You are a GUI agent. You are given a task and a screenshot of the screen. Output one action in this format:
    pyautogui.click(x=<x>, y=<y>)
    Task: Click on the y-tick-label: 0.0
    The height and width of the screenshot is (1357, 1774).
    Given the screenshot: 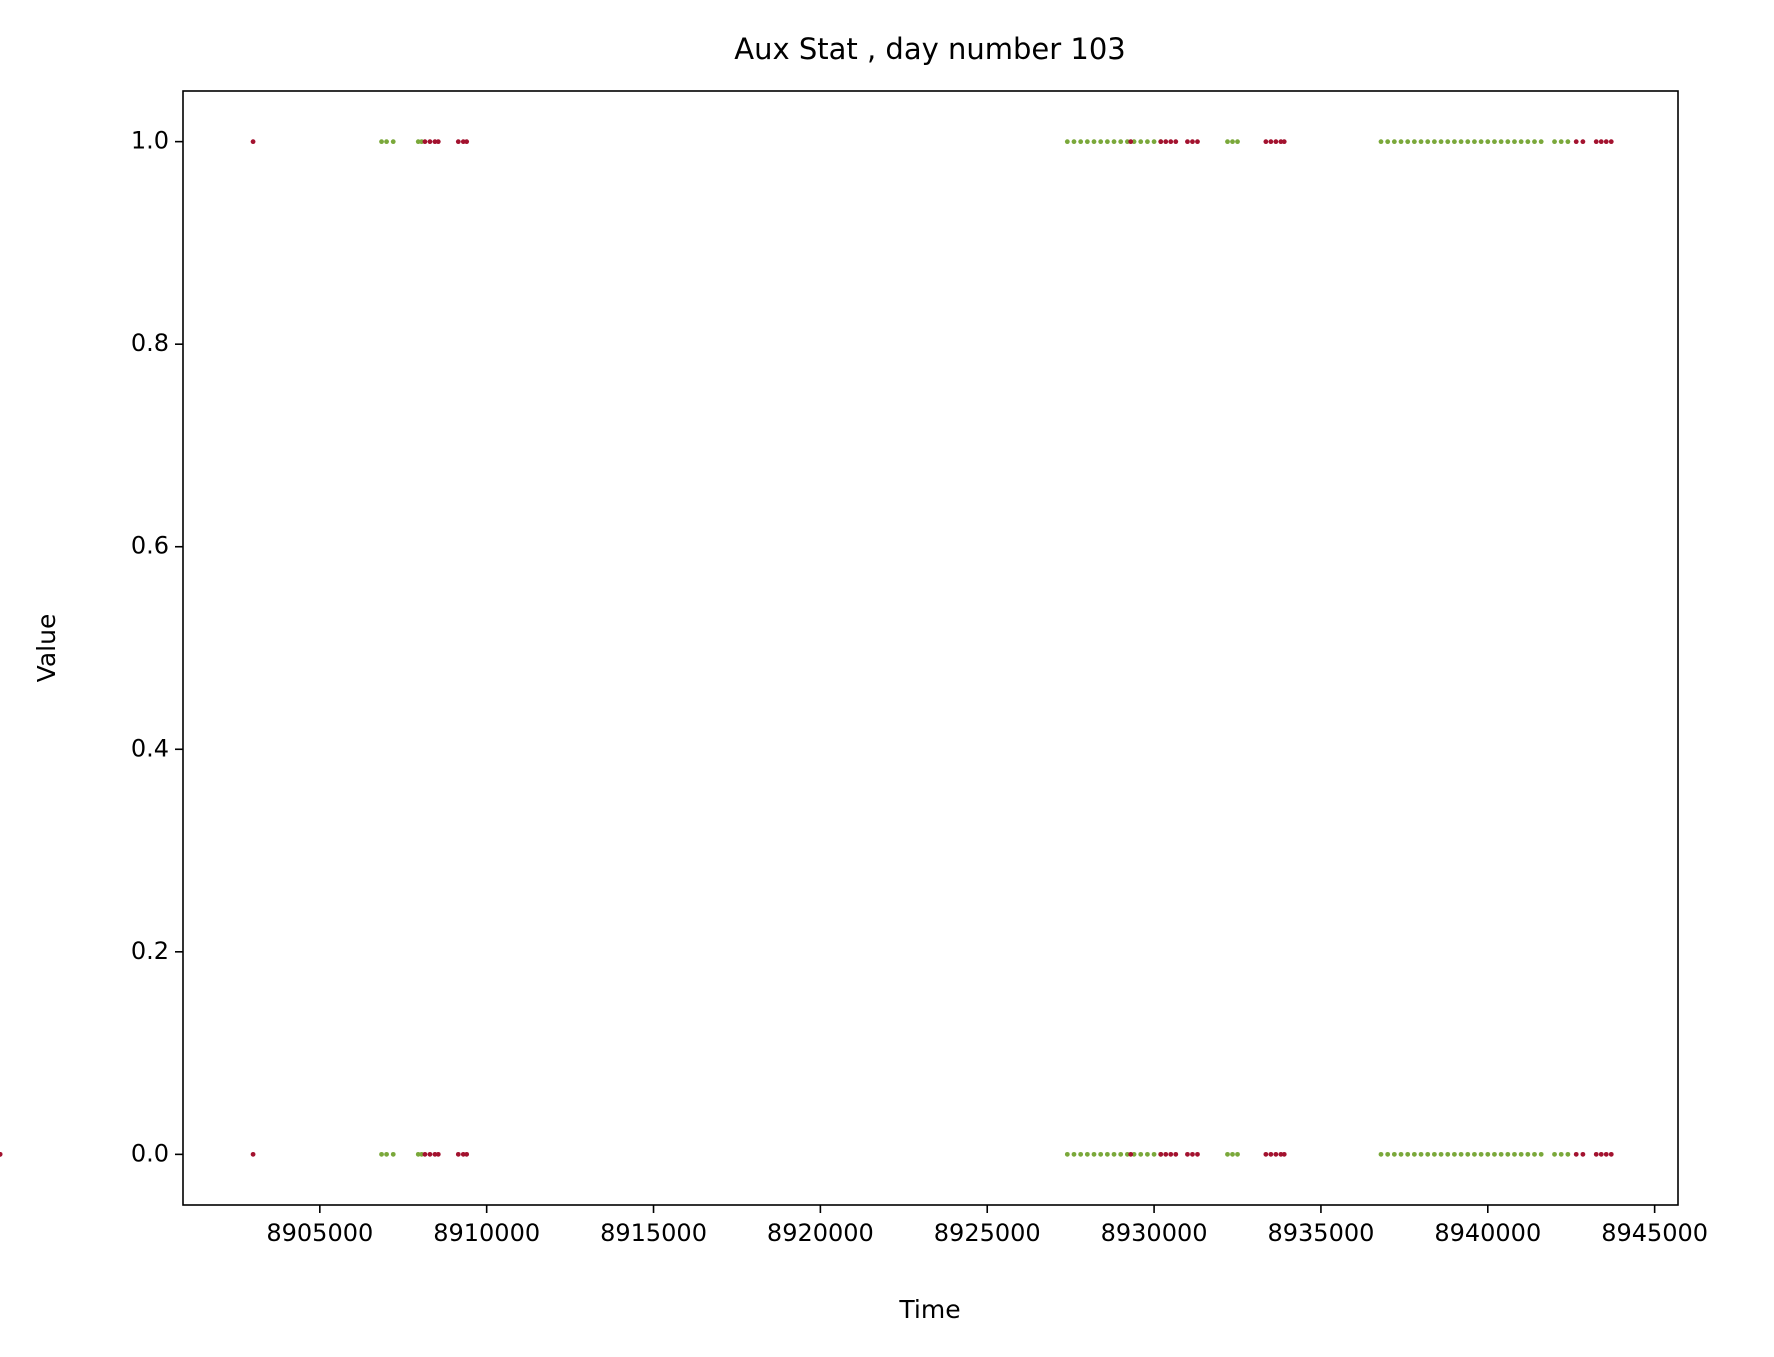 What is the action you would take?
    pyautogui.click(x=150, y=1153)
    